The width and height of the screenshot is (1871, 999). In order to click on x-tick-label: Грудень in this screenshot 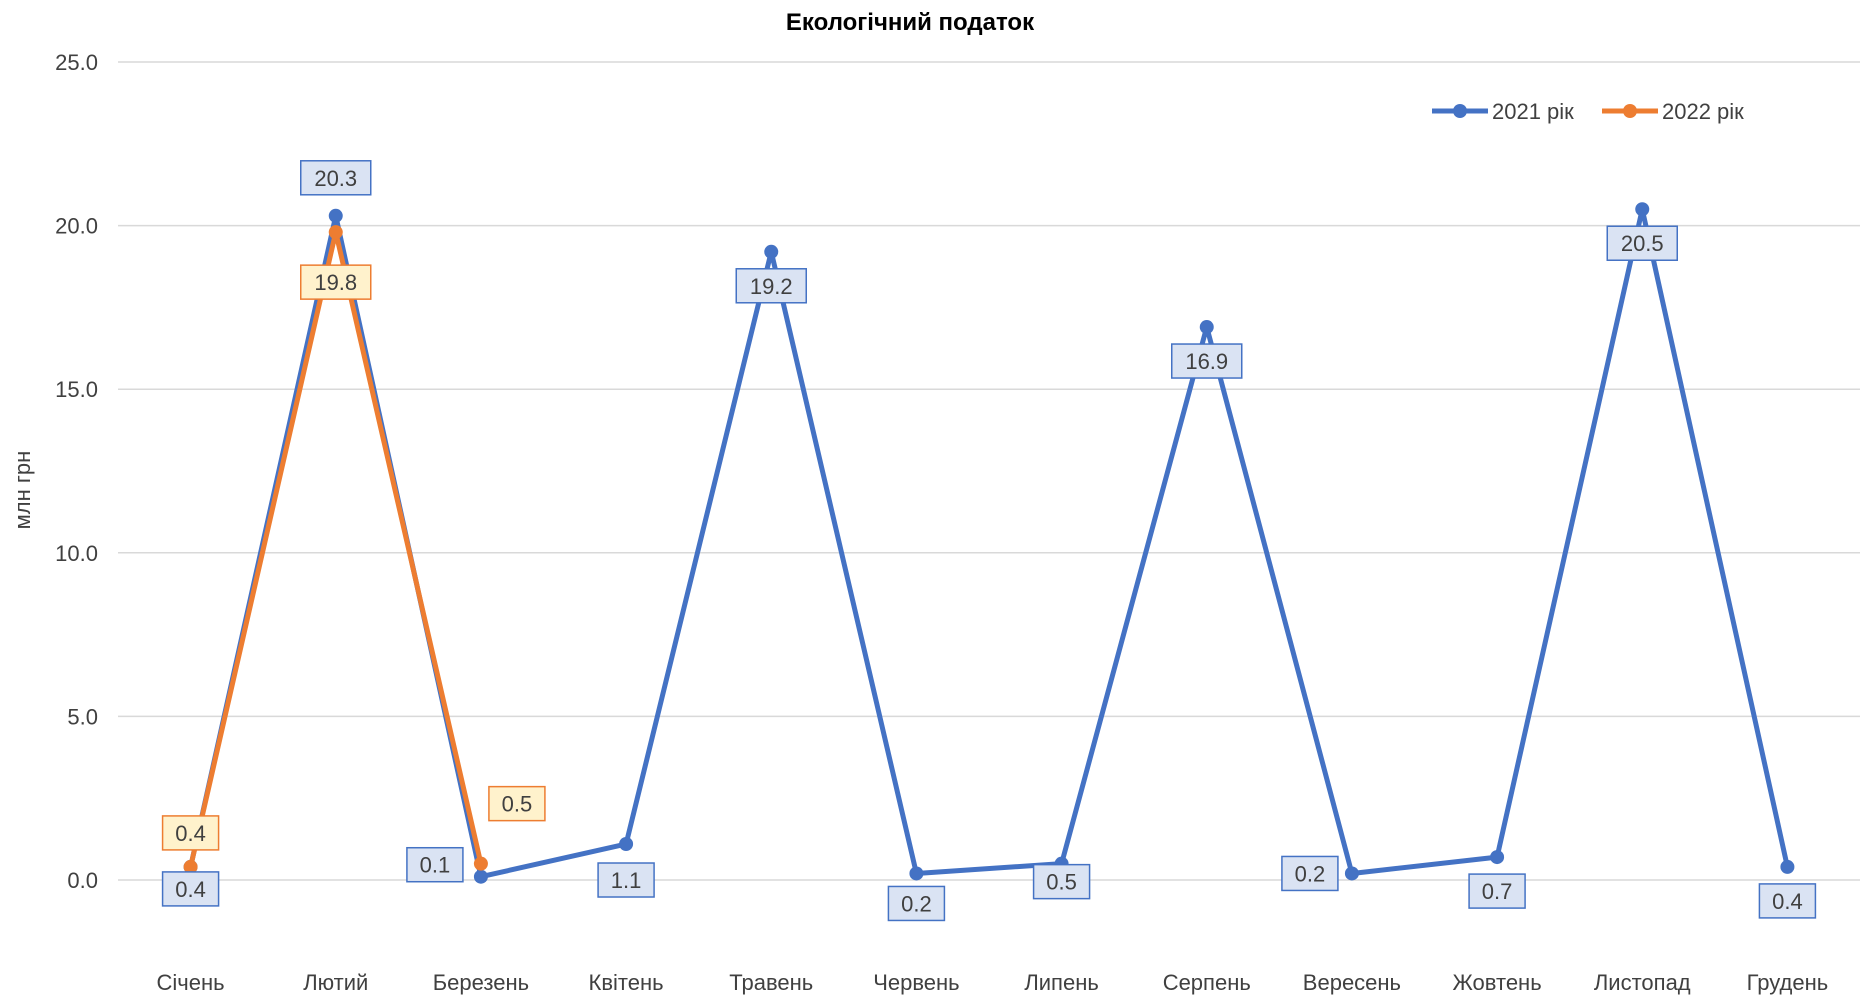, I will do `click(1788, 982)`.